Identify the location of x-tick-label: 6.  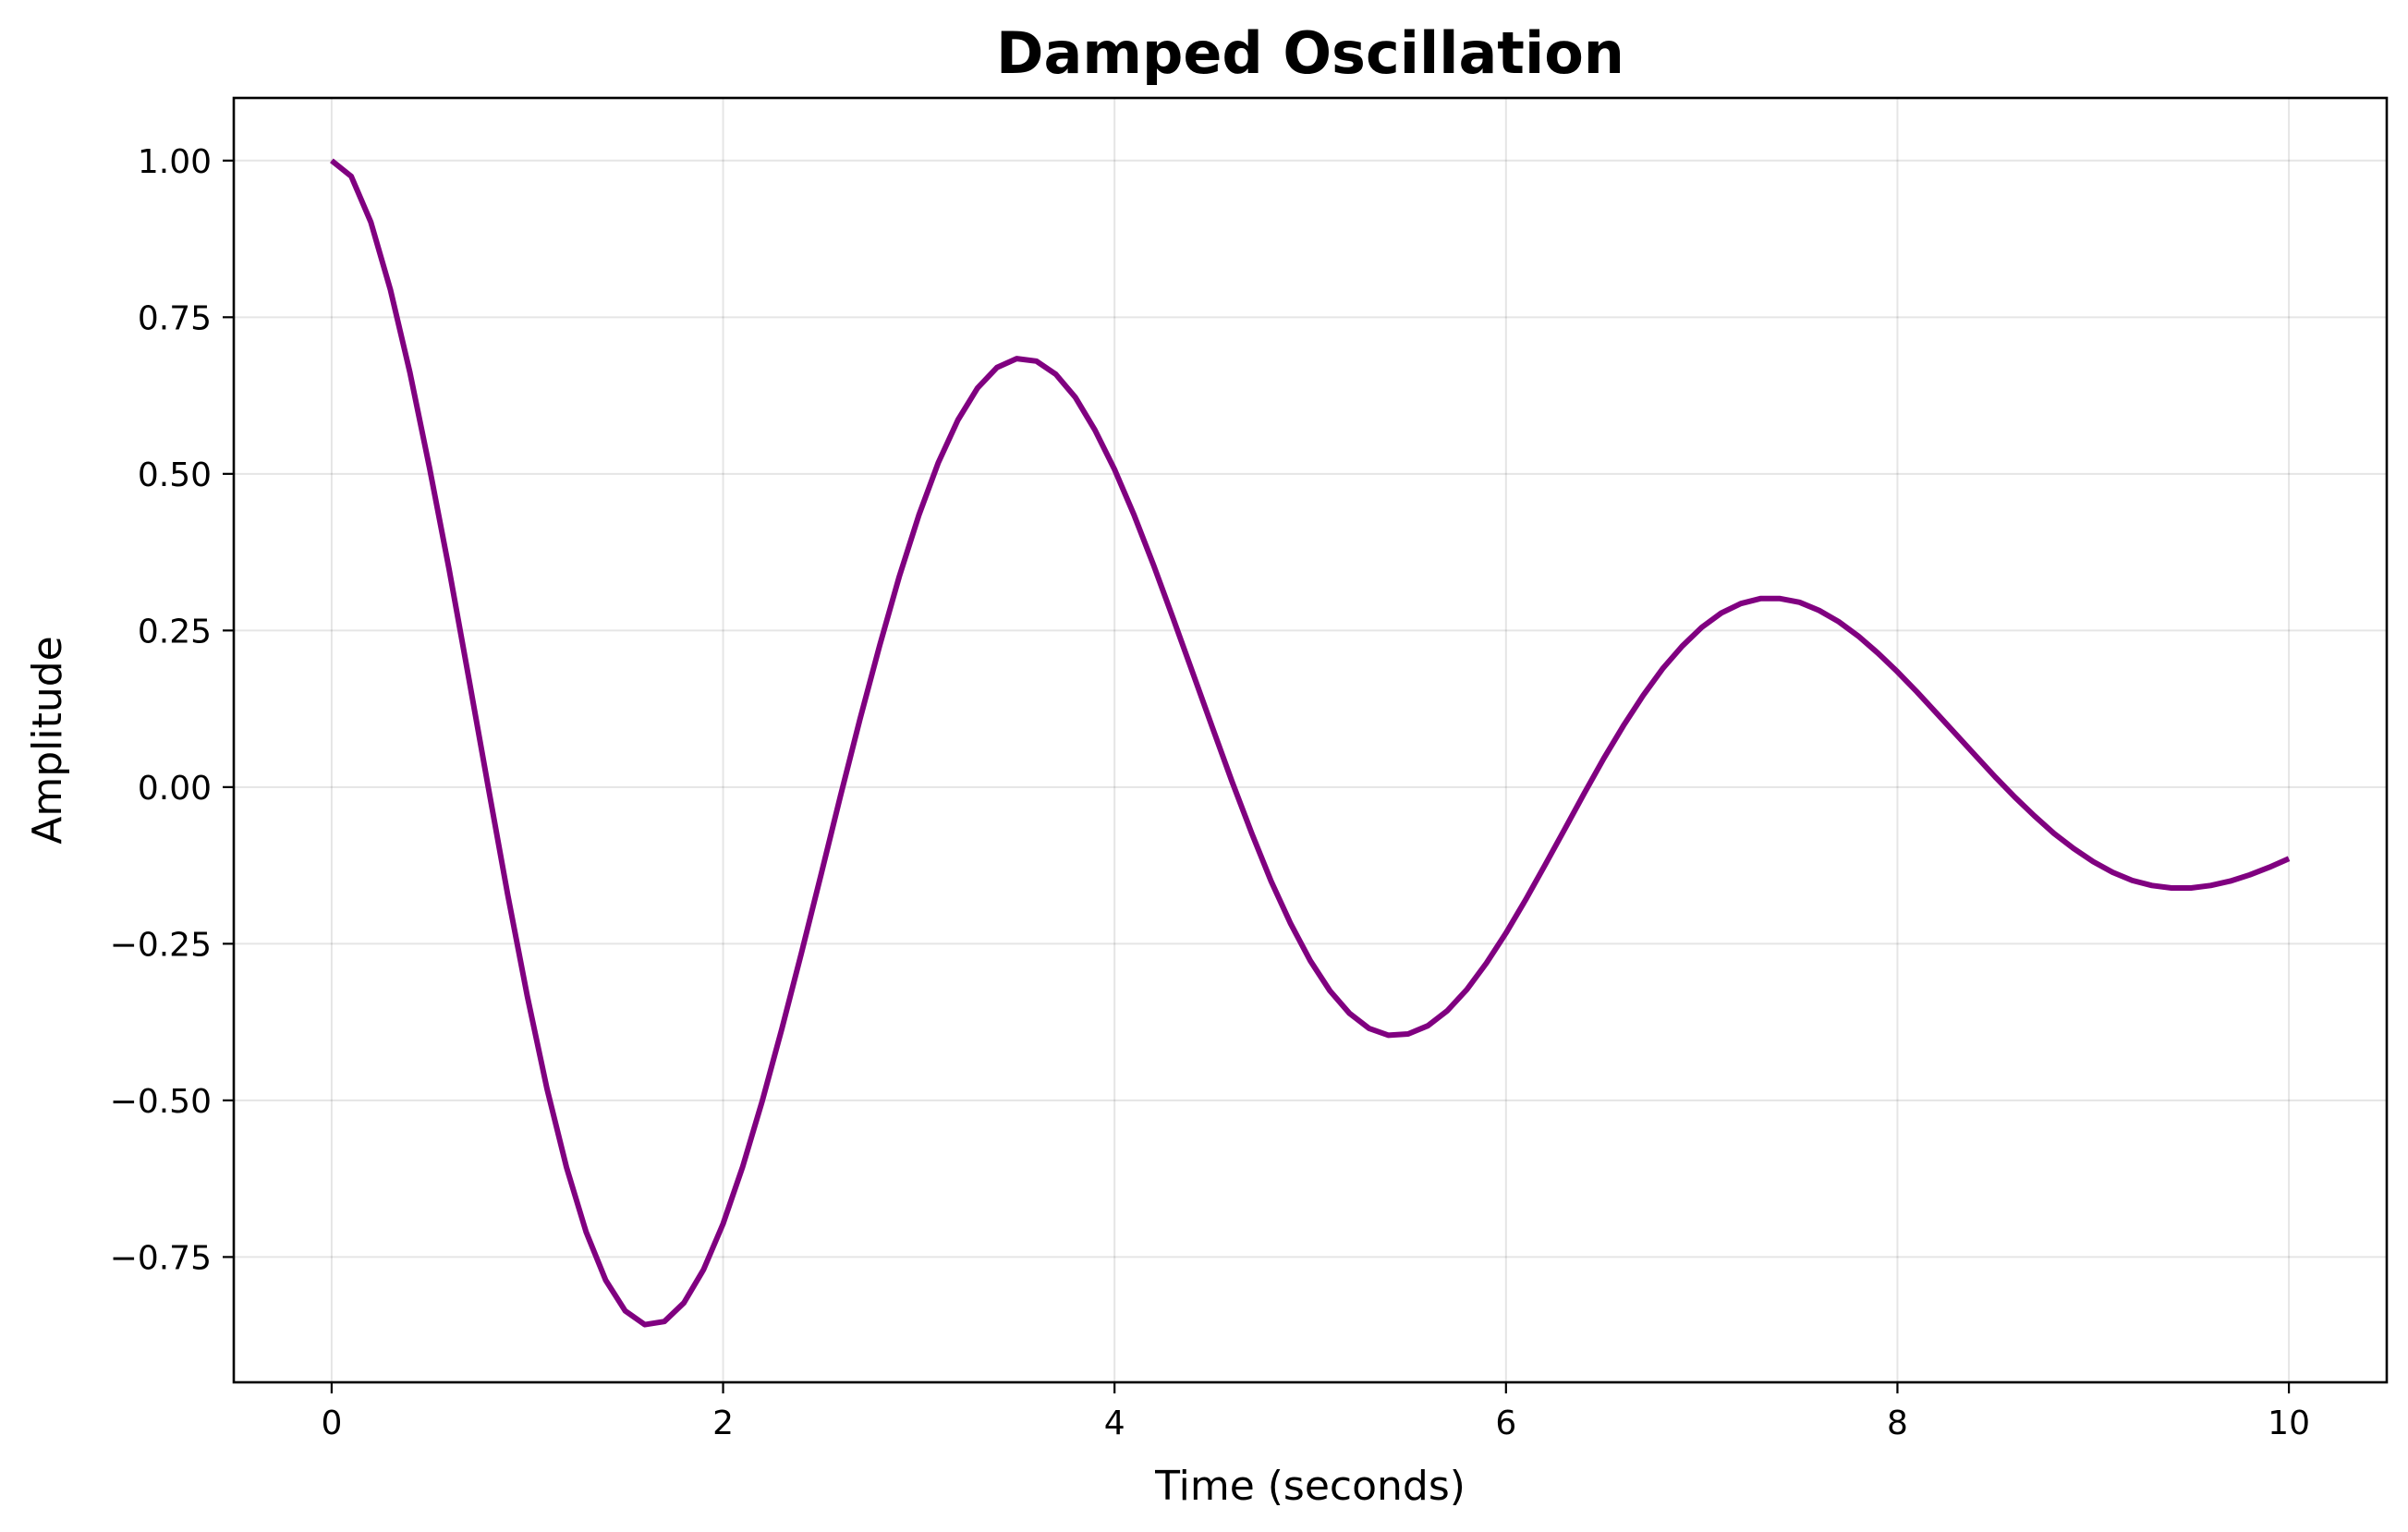
(1505, 1423).